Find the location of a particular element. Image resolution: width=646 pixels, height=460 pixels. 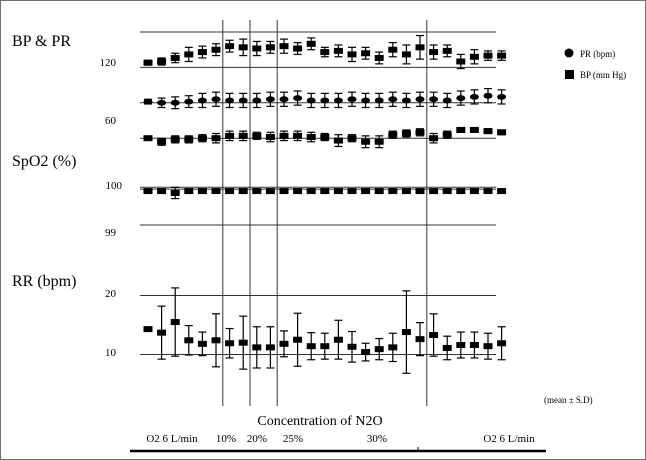

phase-label: 30% is located at coordinates (377, 439).